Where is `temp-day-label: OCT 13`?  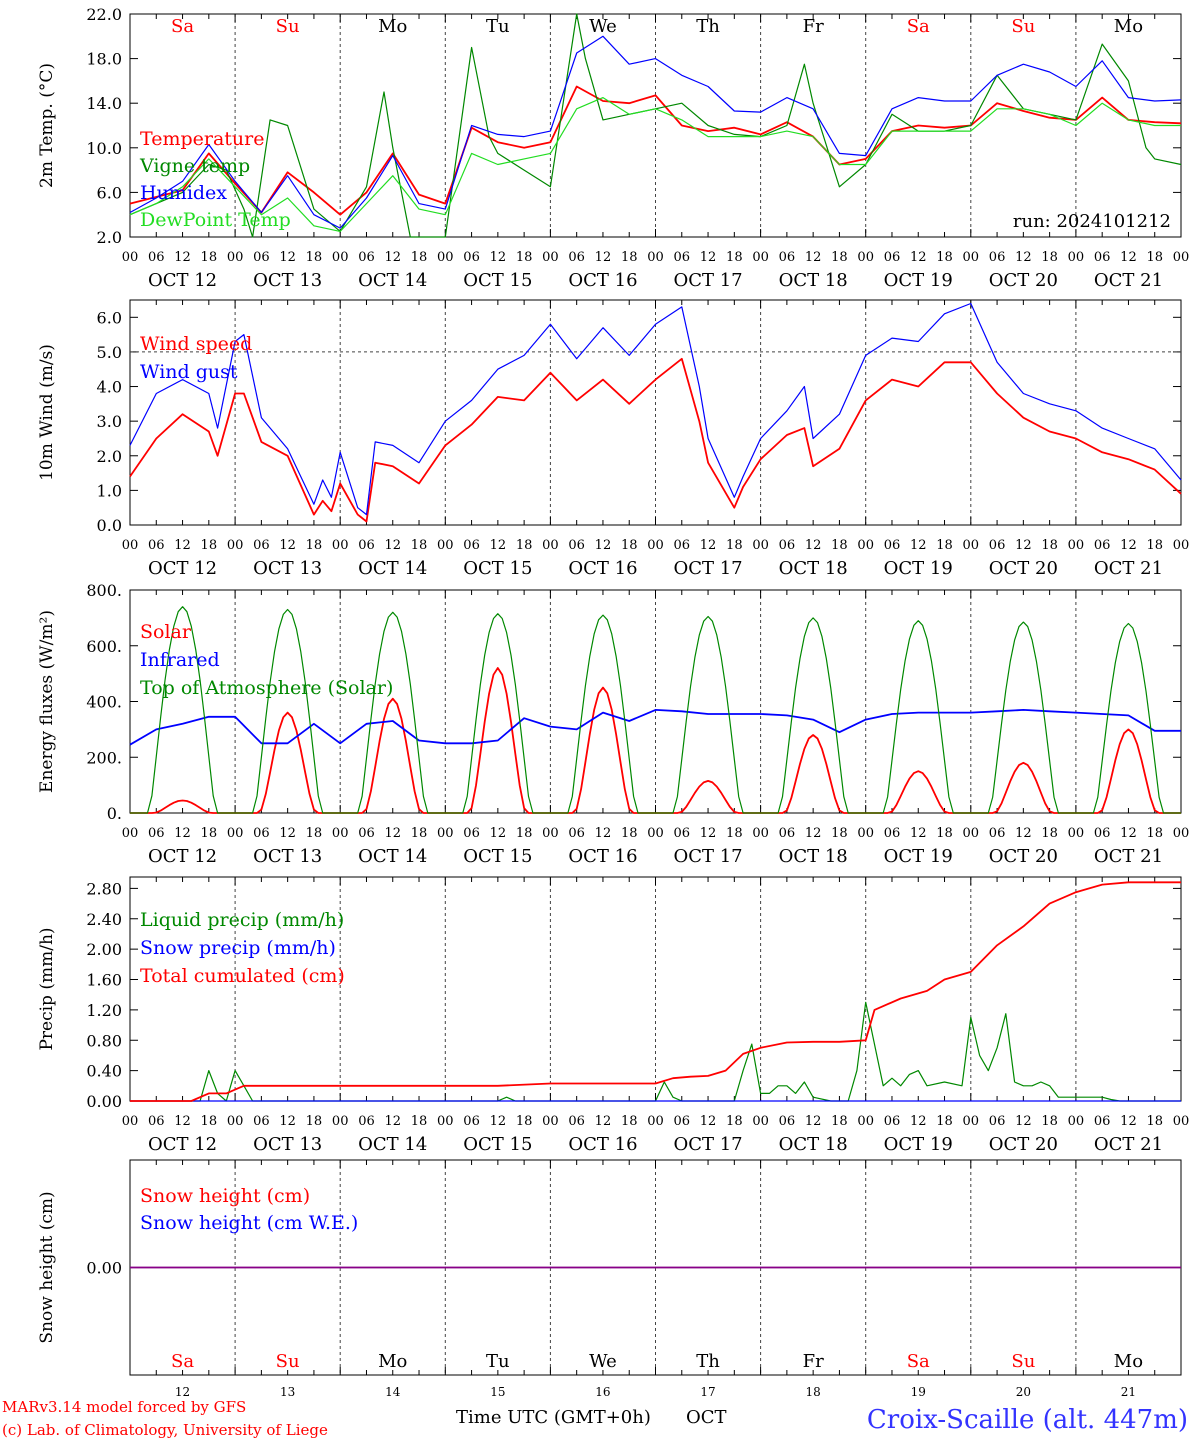 temp-day-label: OCT 13 is located at coordinates (287, 280).